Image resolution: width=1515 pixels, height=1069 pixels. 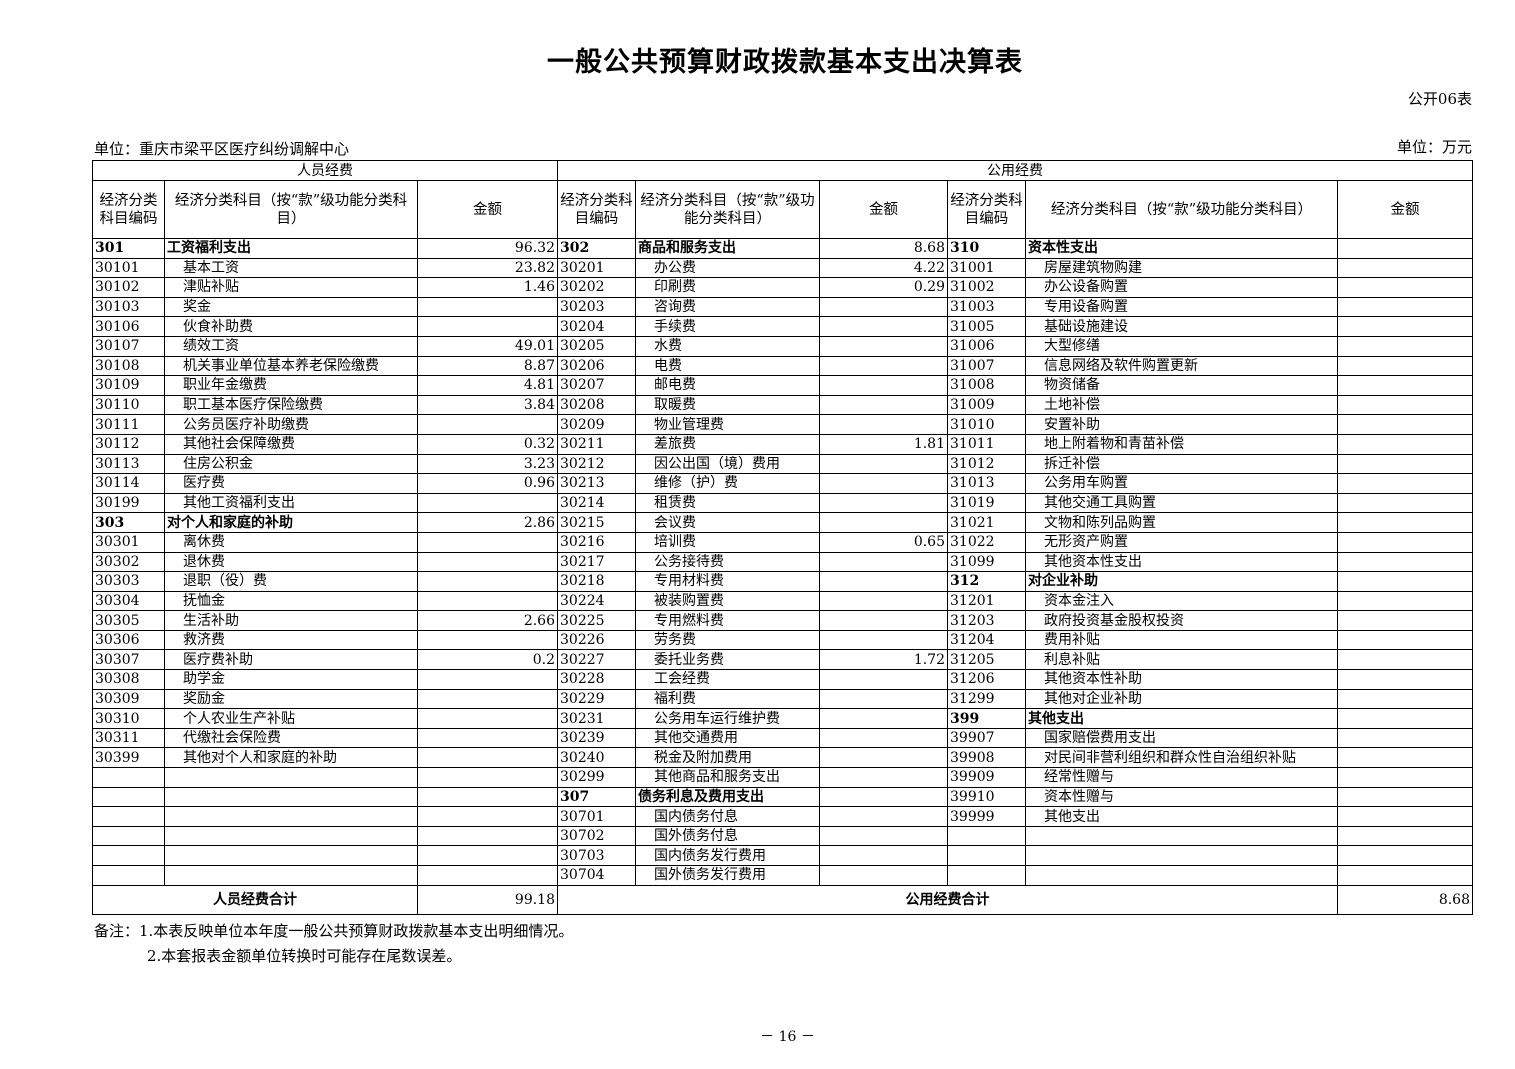 What do you see at coordinates (727, 385) in the screenshot?
I see `middle-name-cell: 邮电费` at bounding box center [727, 385].